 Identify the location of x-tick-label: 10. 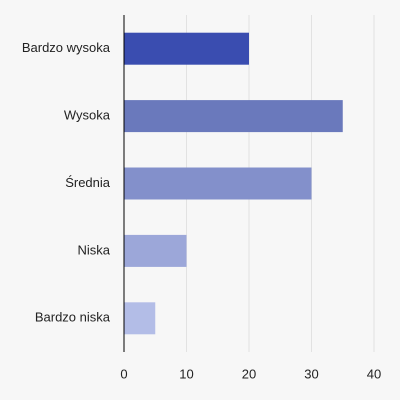
(186, 373).